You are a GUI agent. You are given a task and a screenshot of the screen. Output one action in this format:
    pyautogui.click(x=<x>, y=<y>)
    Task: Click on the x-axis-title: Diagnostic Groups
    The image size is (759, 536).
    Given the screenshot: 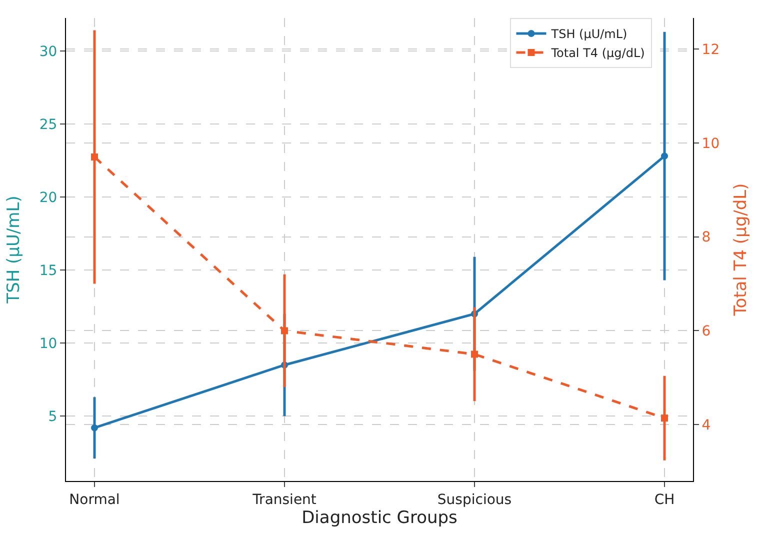 What is the action you would take?
    pyautogui.click(x=380, y=518)
    